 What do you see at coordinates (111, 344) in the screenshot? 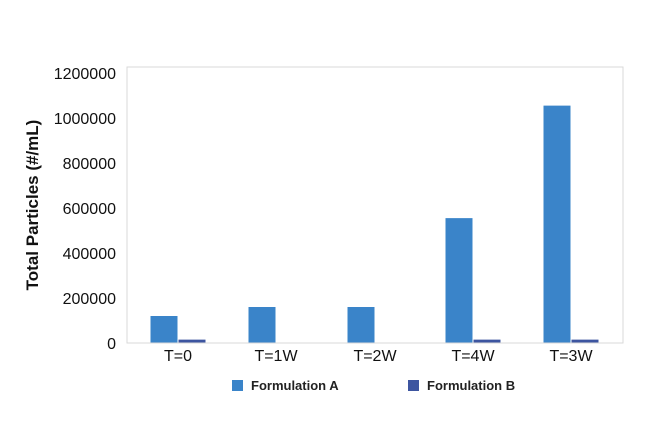
I see `y-tick-label: 0` at bounding box center [111, 344].